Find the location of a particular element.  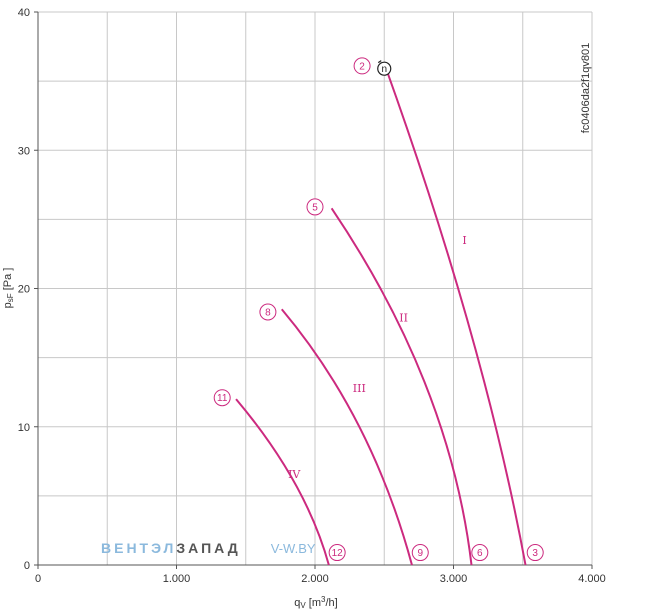

y-tick-label: 10 is located at coordinates (24, 428).